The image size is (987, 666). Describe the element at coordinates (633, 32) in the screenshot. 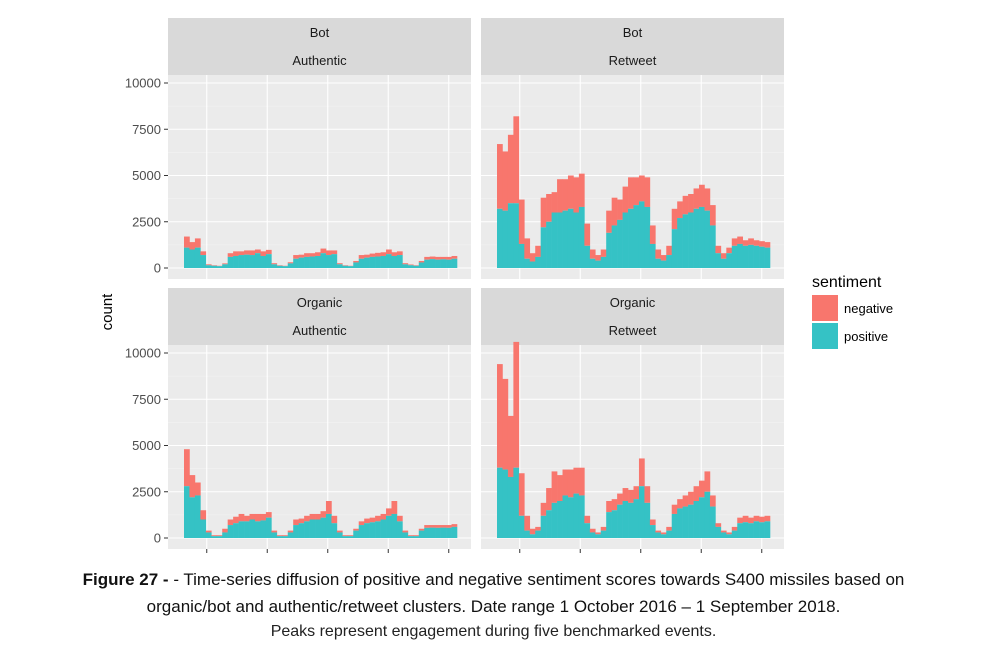

I see `strip-label-top: Bot` at that location.